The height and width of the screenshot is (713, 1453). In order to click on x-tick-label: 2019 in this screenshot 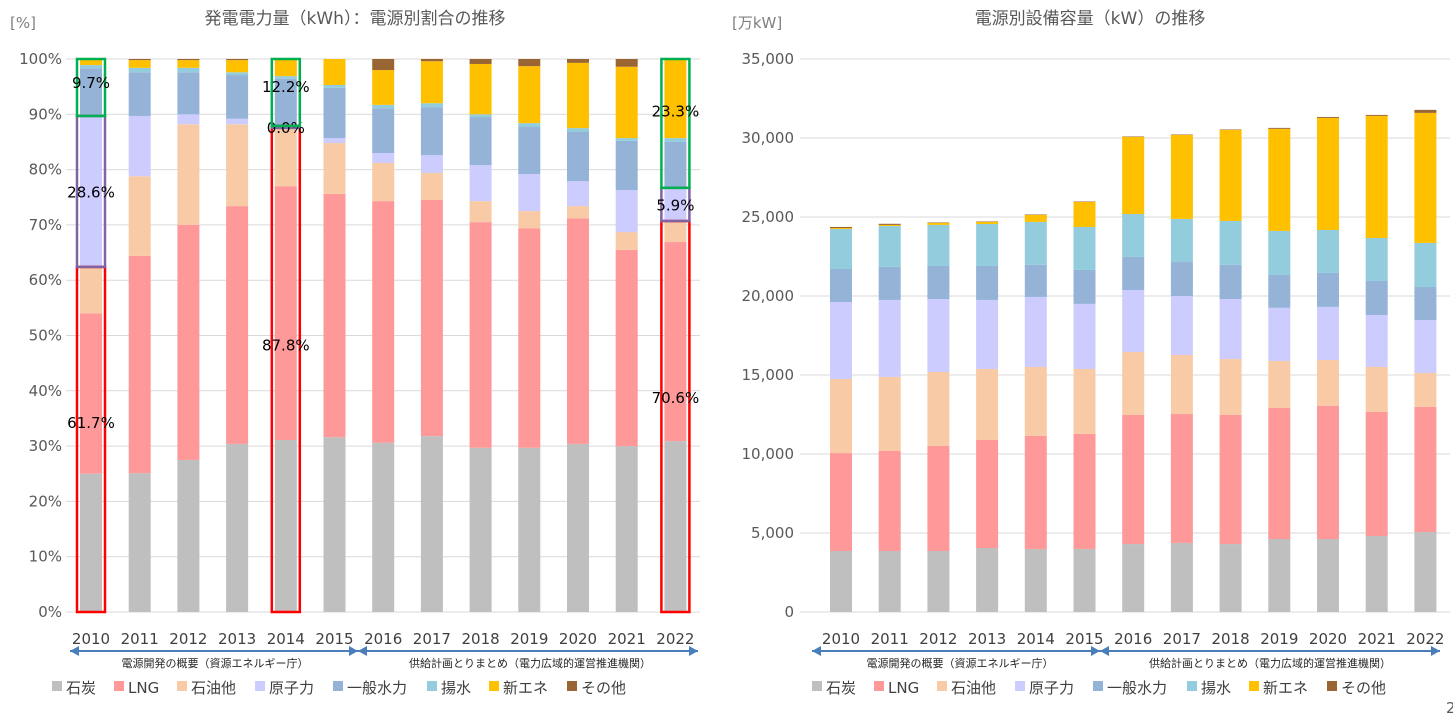, I will do `click(1279, 639)`.